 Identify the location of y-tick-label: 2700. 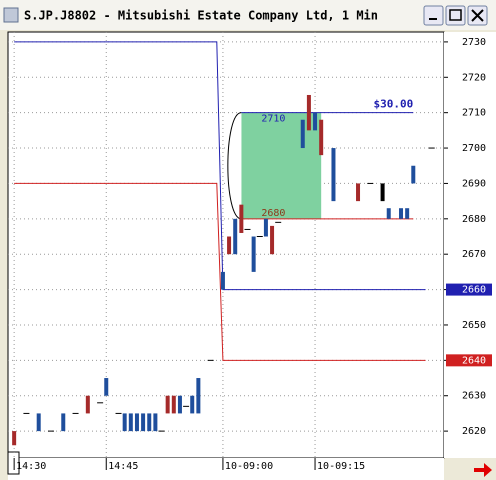
(474, 148).